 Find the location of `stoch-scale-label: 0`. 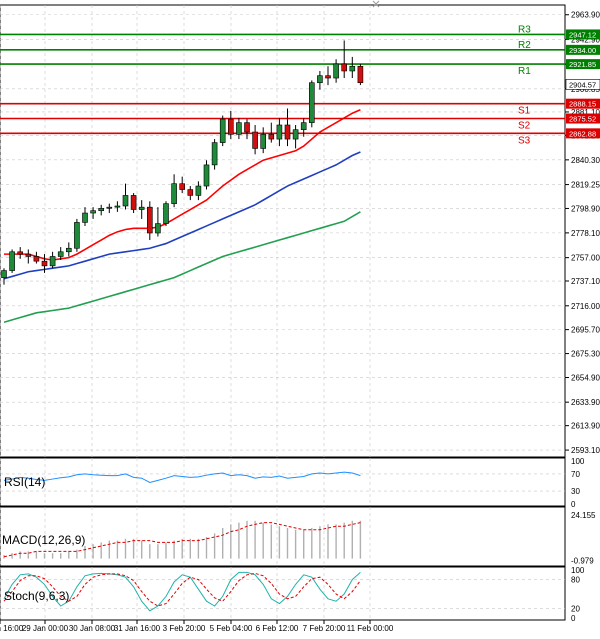

stoch-scale-label: 0 is located at coordinates (573, 618).